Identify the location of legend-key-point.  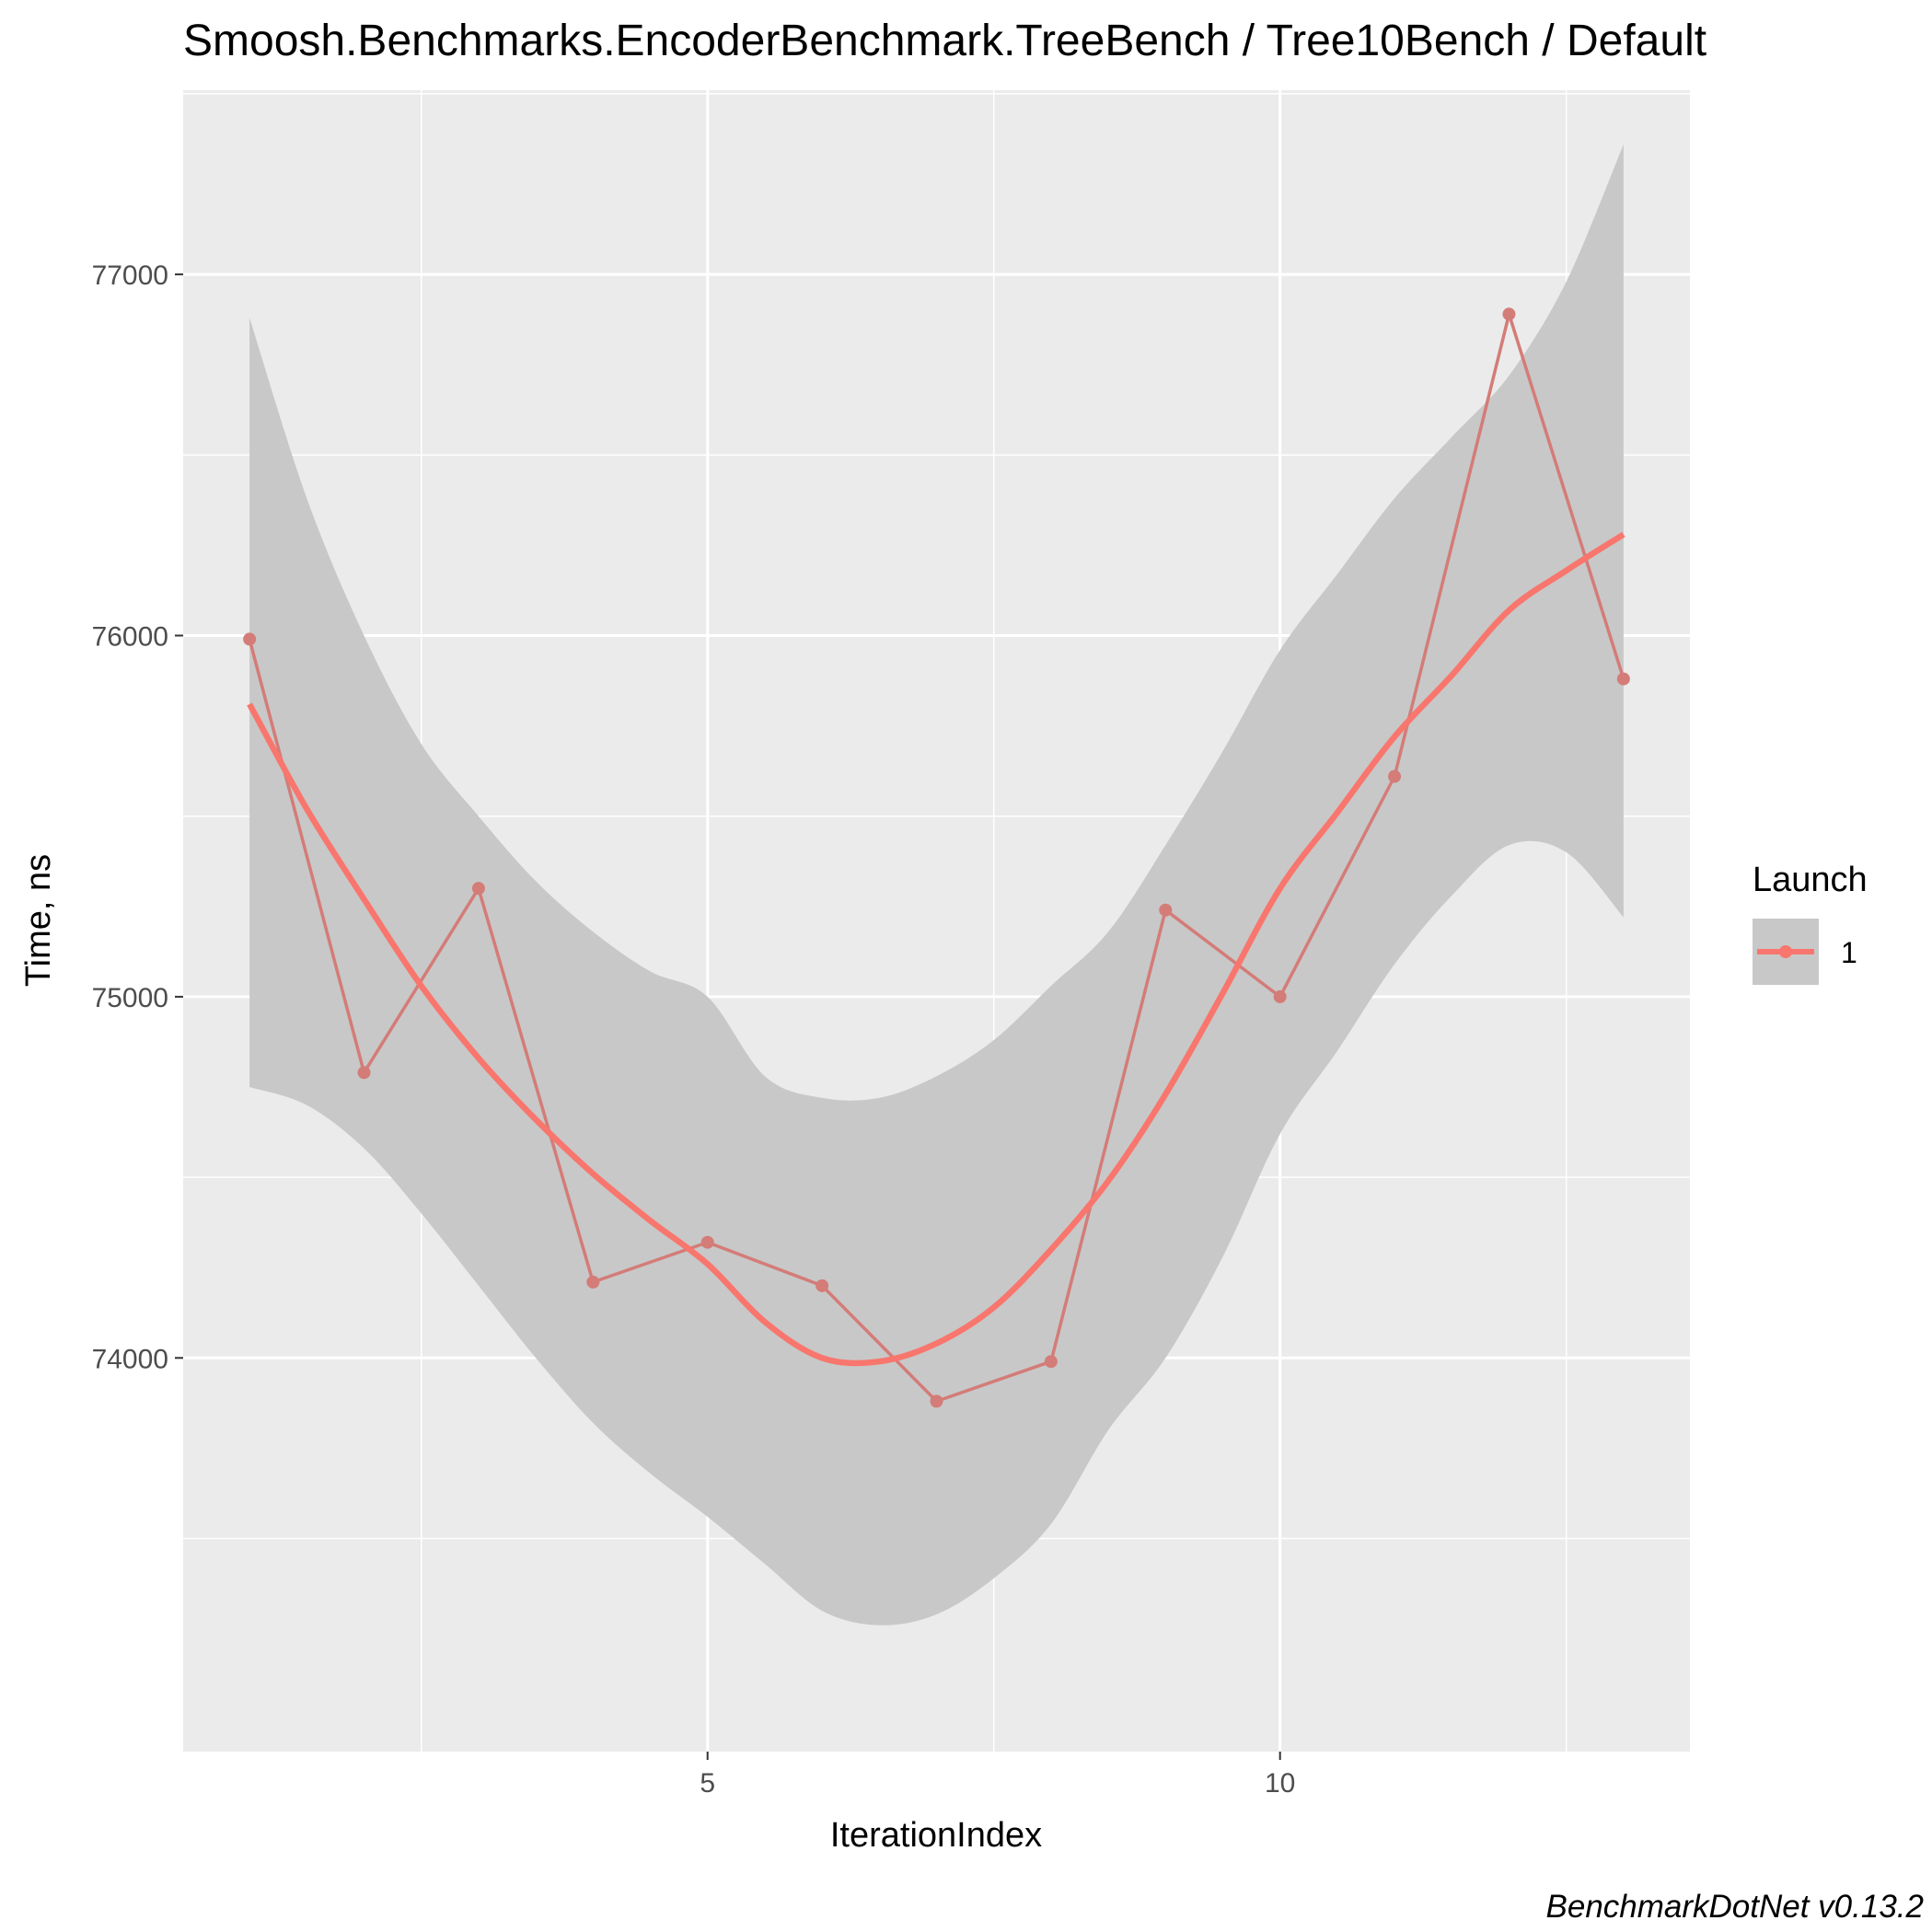
(1785, 952).